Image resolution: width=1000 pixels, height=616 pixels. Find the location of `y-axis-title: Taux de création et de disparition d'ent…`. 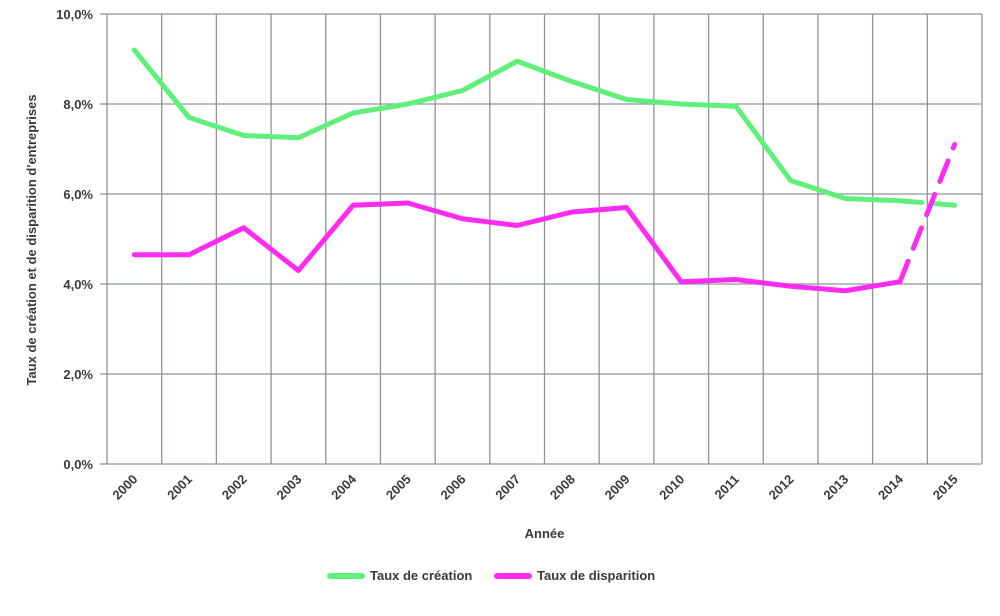

y-axis-title: Taux de création et de disparition d'ent… is located at coordinates (31, 239).